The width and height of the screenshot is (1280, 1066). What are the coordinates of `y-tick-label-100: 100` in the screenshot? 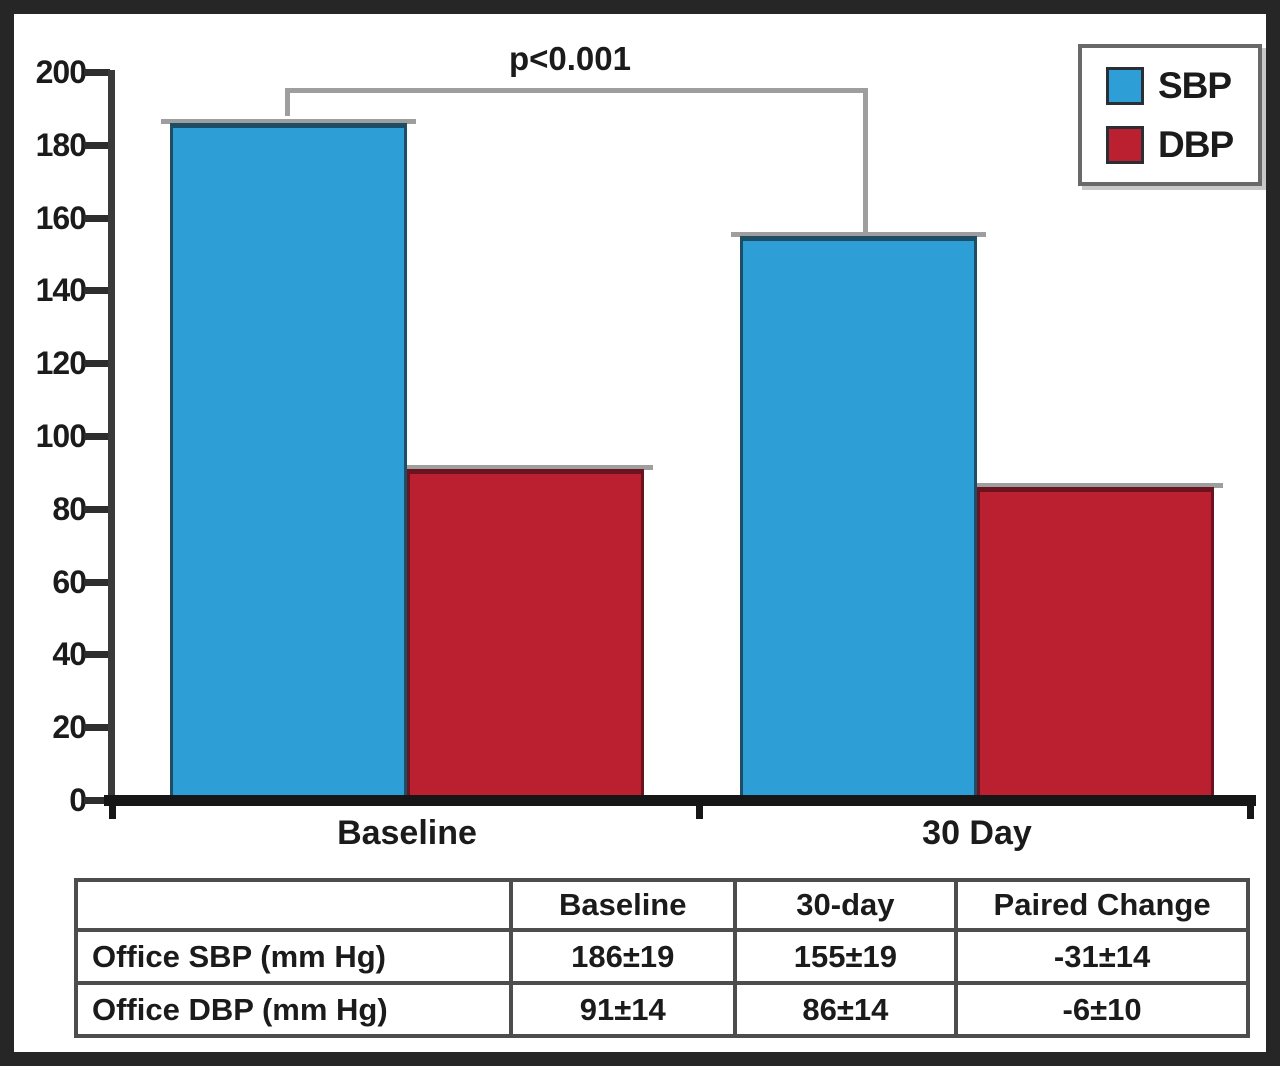 It's located at (61, 436).